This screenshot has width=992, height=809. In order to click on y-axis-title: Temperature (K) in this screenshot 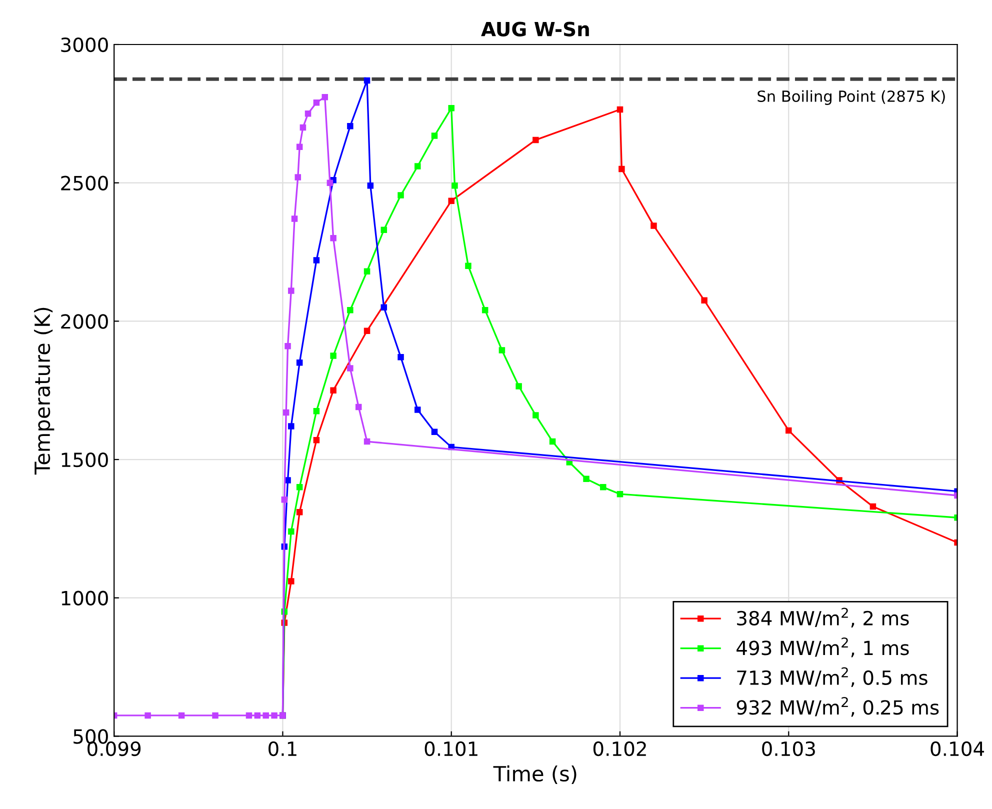, I will do `click(44, 391)`.